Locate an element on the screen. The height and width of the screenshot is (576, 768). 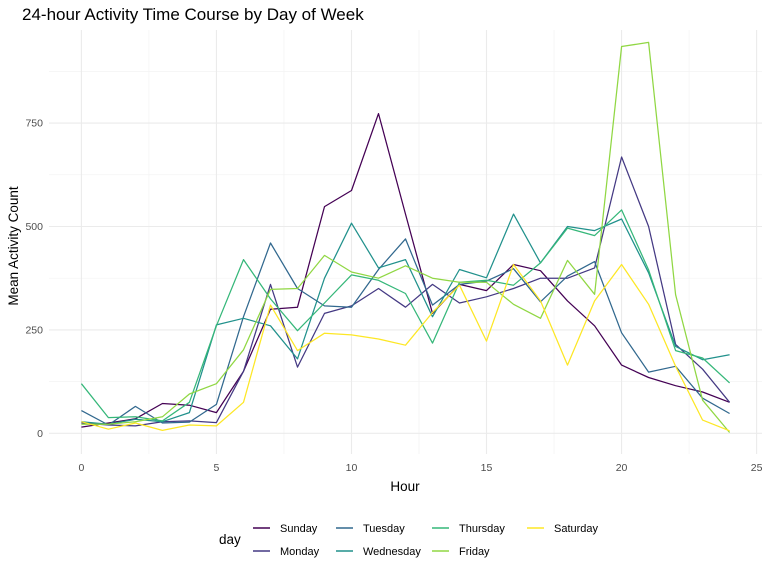
y-tick-labels: 0 250 500 750 is located at coordinates (34, 279).